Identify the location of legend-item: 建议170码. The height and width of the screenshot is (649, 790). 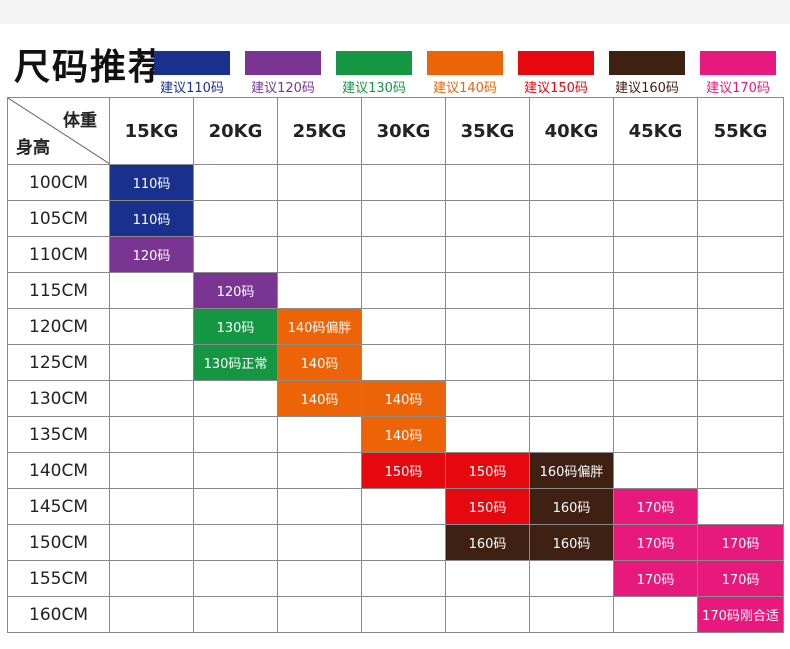
(738, 73).